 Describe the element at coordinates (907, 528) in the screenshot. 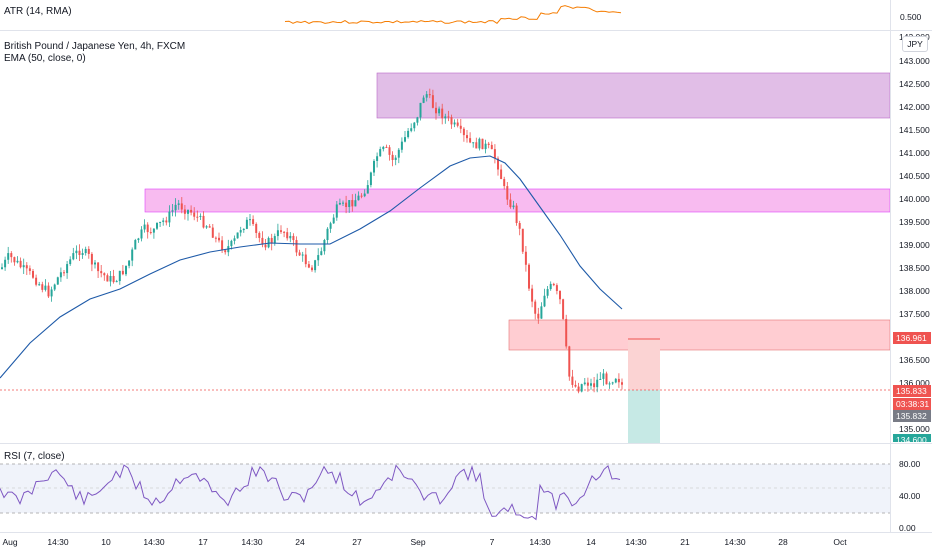

I see `rsi-tick-label: 0.00` at that location.